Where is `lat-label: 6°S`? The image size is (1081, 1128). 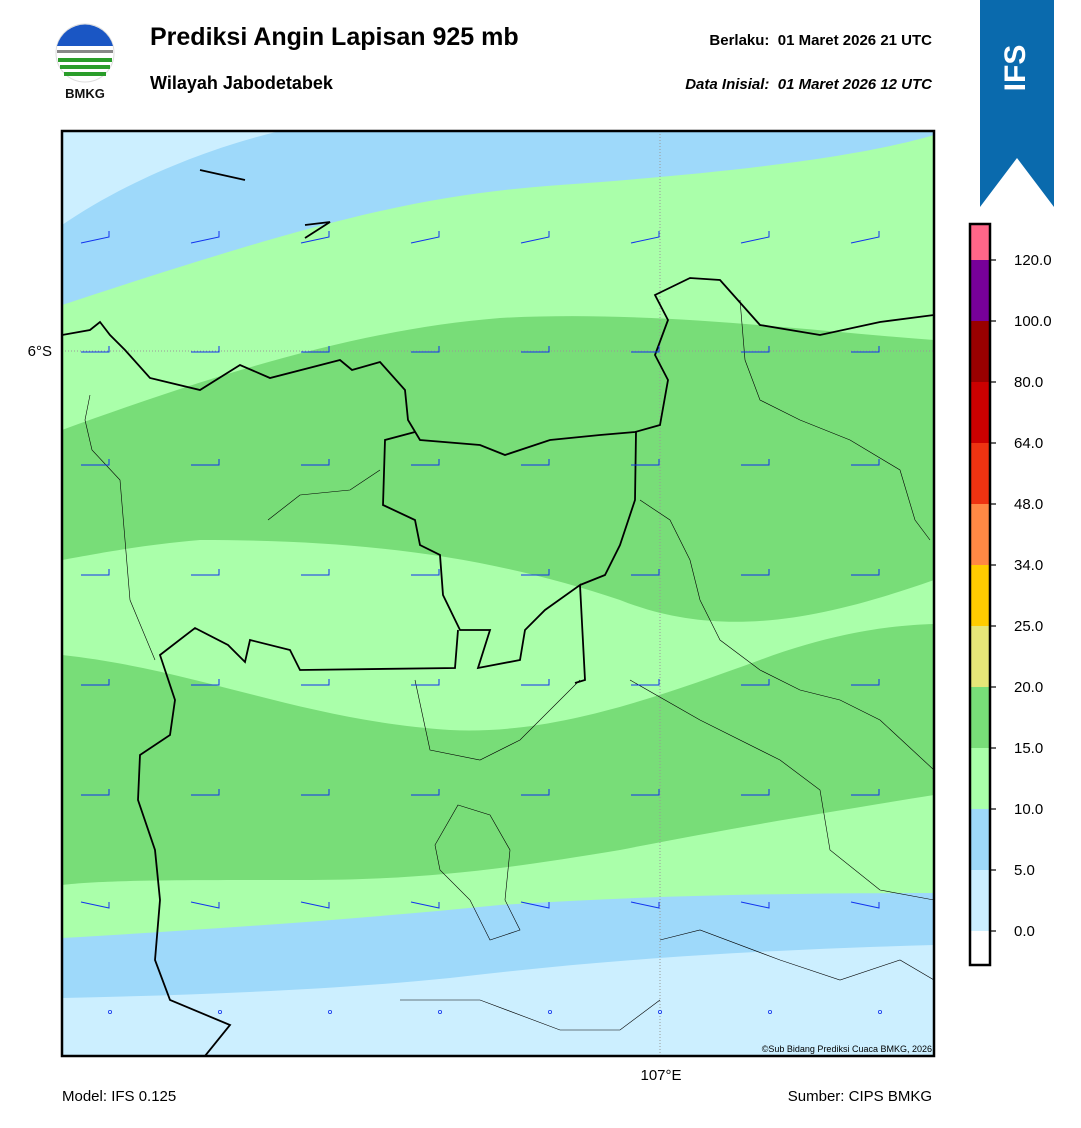
lat-label: 6°S is located at coordinates (40, 351).